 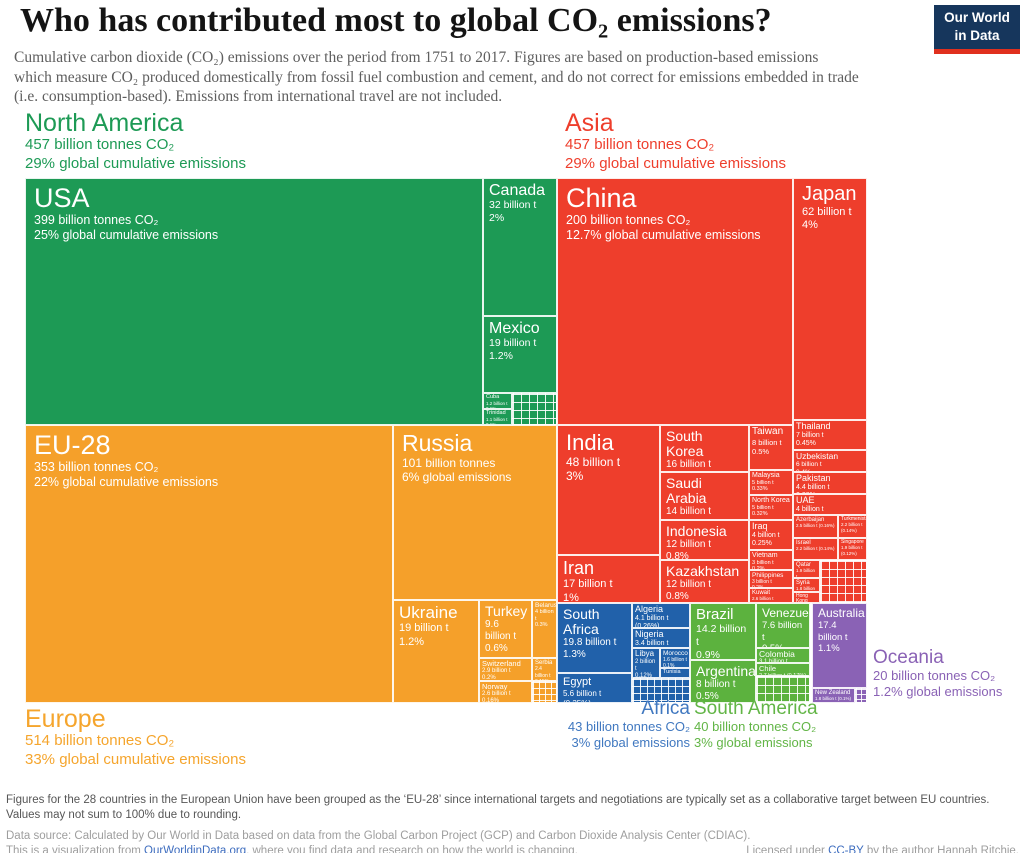 What do you see at coordinates (496, 413) in the screenshot?
I see `tile-country-name: Trinidad` at bounding box center [496, 413].